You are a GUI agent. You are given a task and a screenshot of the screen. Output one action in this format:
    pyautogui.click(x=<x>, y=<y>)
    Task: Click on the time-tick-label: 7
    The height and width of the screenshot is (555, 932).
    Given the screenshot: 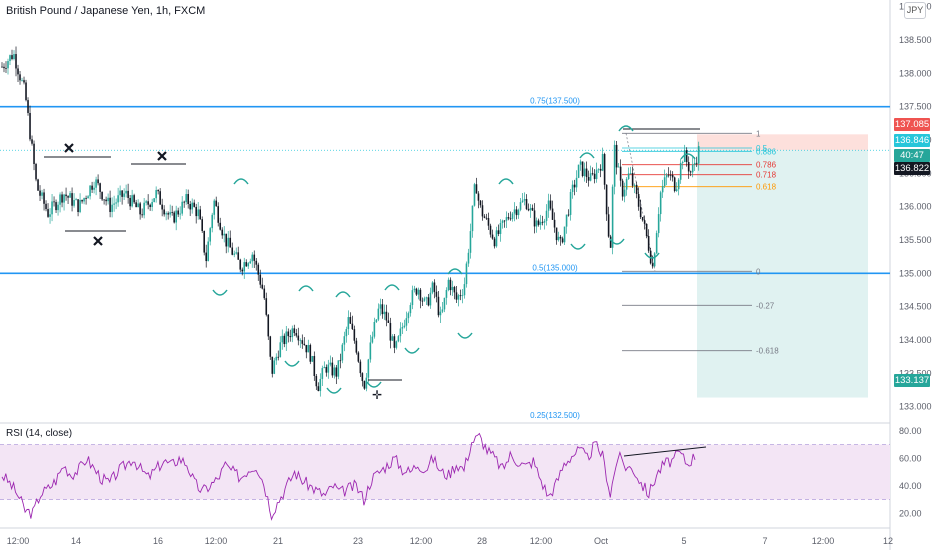 What is the action you would take?
    pyautogui.click(x=764, y=541)
    